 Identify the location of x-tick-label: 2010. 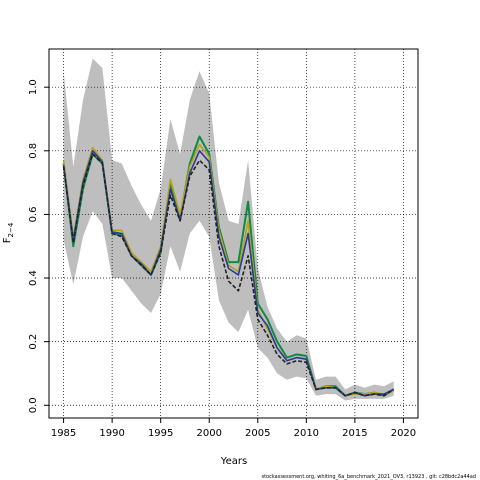
(306, 433).